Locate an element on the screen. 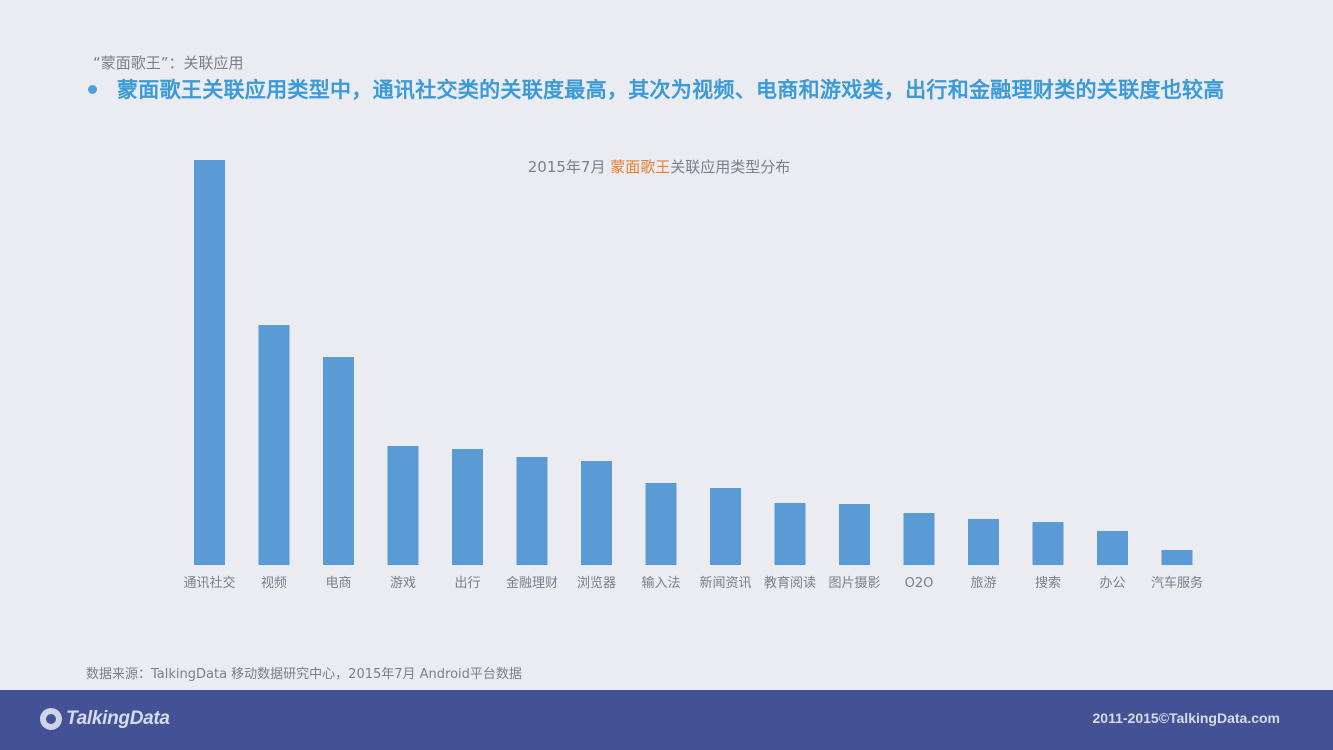  bullet-icon is located at coordinates (92, 89).